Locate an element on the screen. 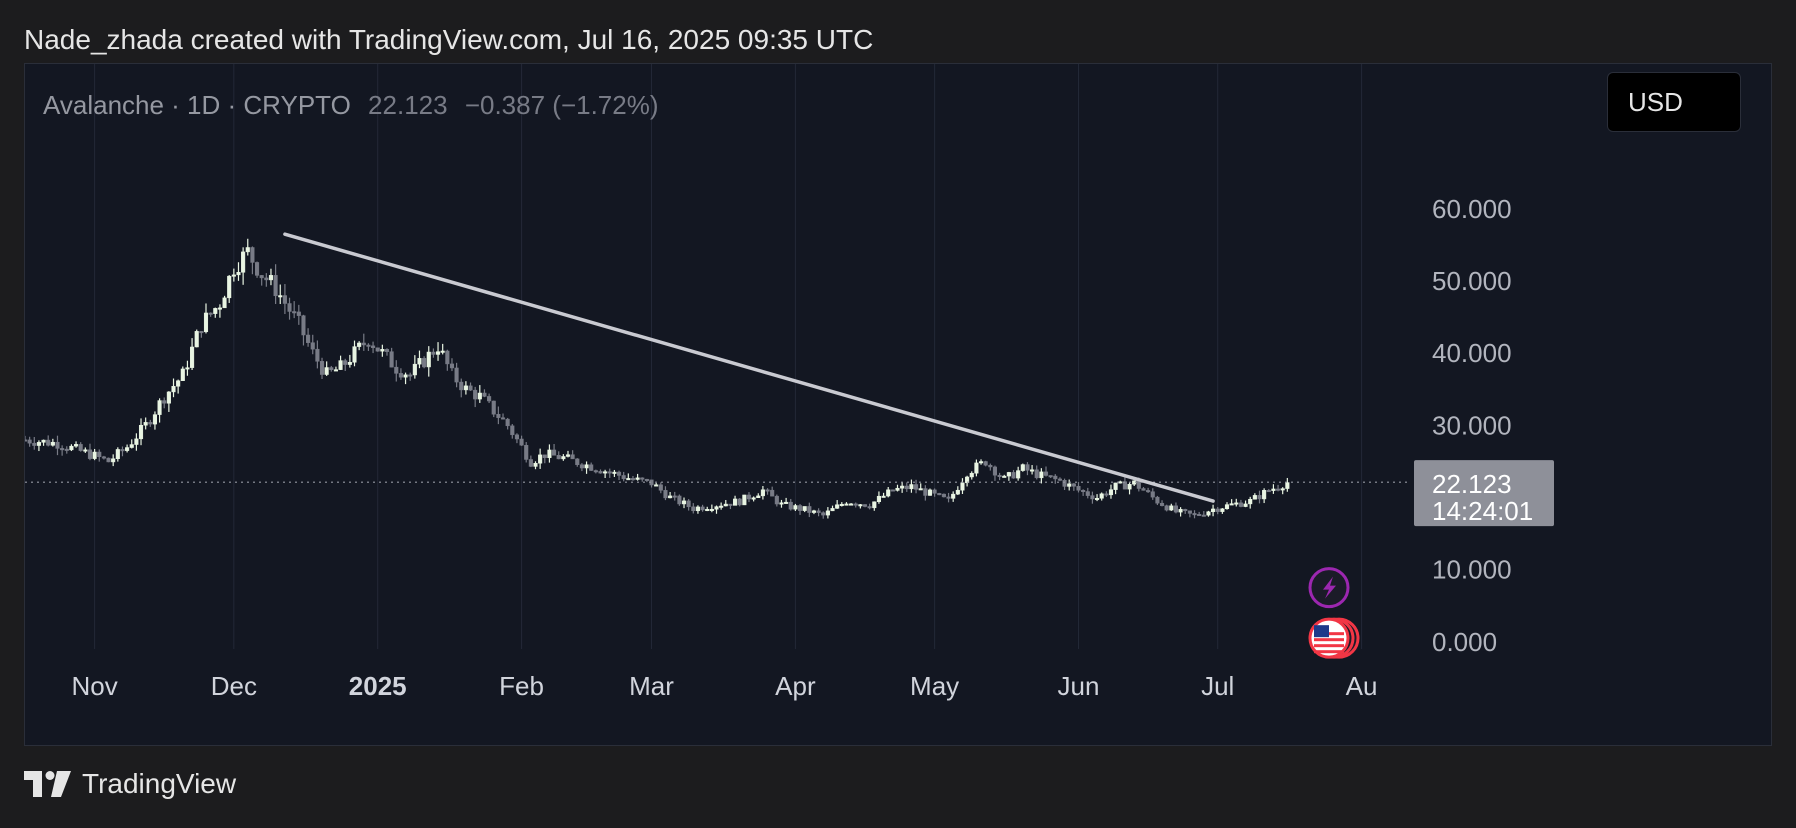  price-tag-countdown: 14:24:01 is located at coordinates (1482, 511).